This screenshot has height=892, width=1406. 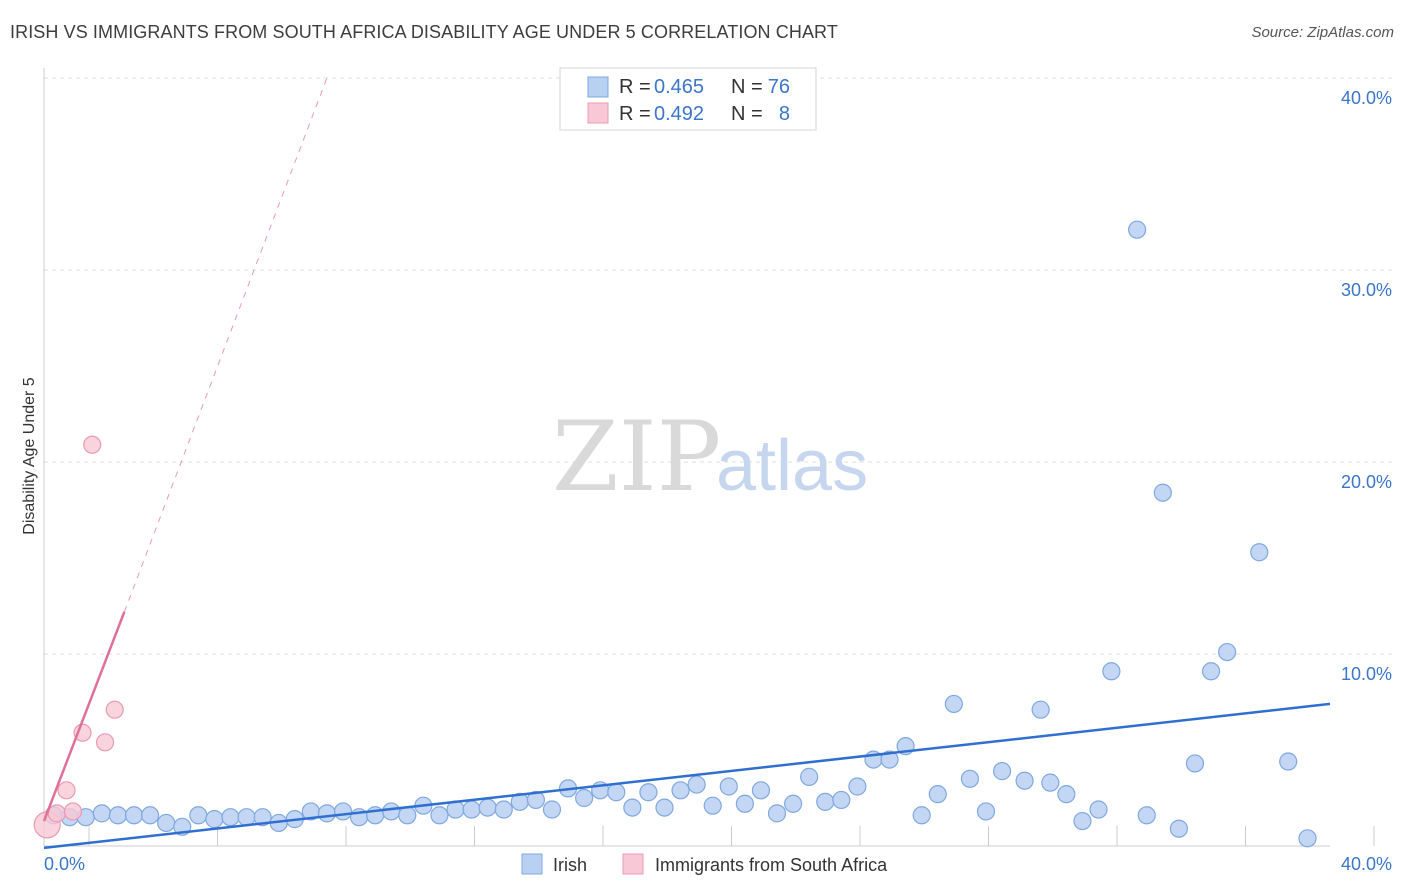 I want to click on x-tick-label-max: 40.0%, so click(x=1366, y=864).